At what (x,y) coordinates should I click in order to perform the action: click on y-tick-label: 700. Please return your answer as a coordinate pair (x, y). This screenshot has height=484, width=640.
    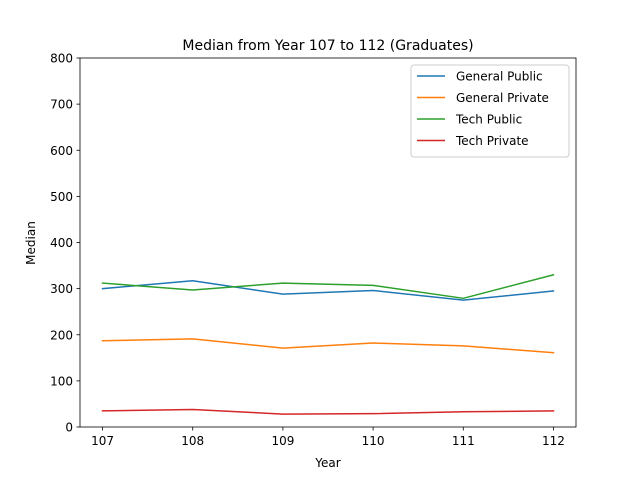
    Looking at the image, I should click on (61, 105).